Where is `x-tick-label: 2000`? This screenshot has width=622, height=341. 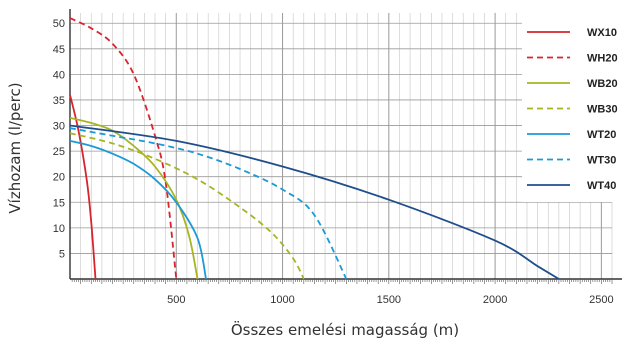 x-tick-label: 2000 is located at coordinates (495, 300).